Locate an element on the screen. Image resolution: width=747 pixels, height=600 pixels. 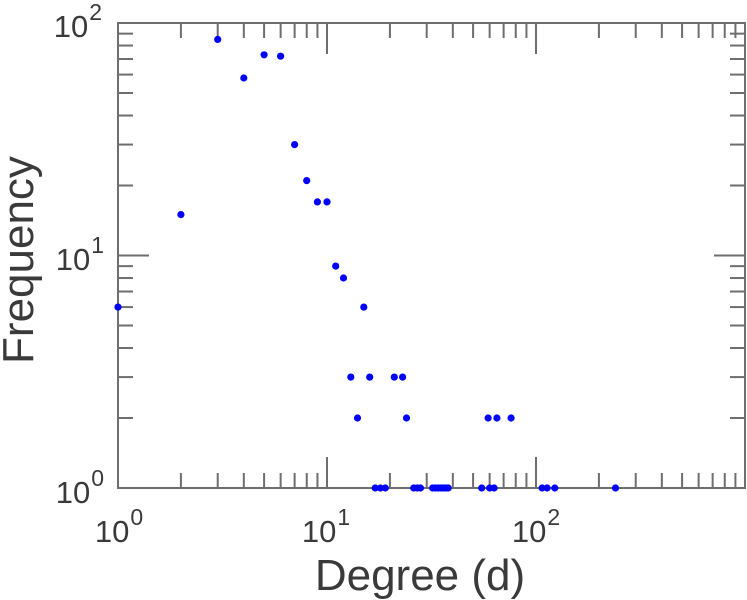
y-axis-title: Frequency is located at coordinates (21, 260).